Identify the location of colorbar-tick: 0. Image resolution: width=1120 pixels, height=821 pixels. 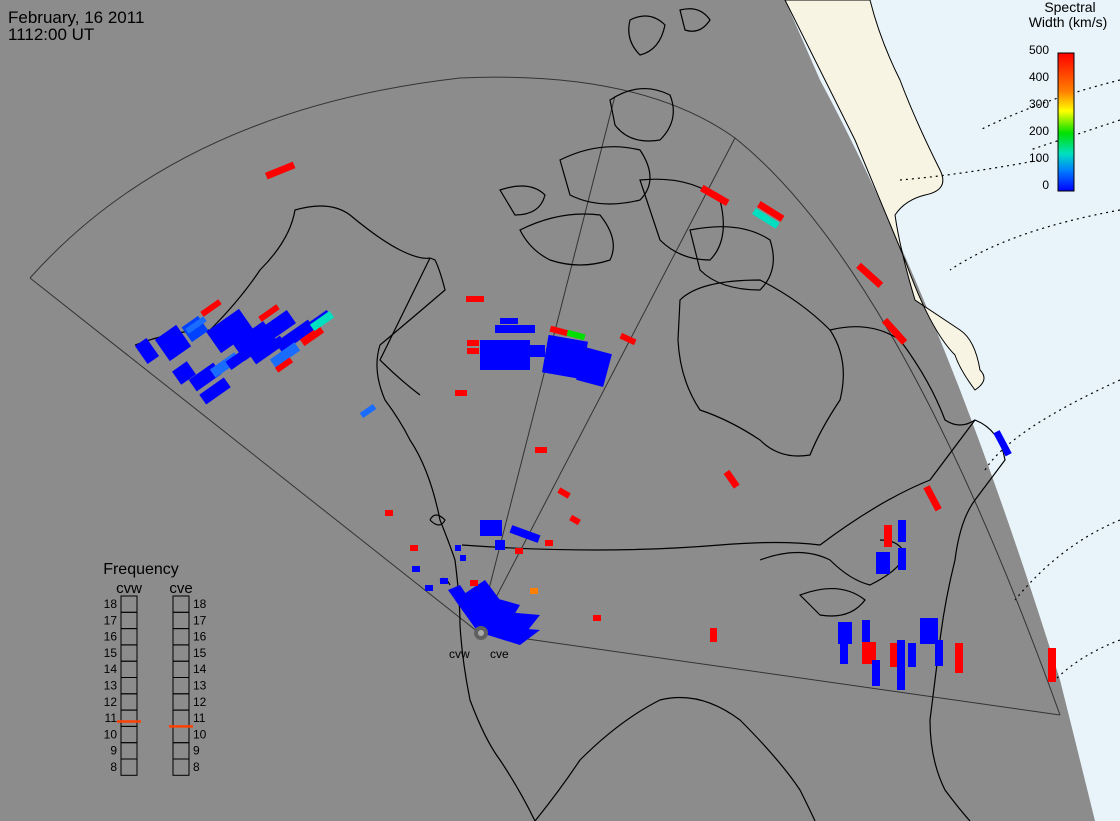
(1045, 185).